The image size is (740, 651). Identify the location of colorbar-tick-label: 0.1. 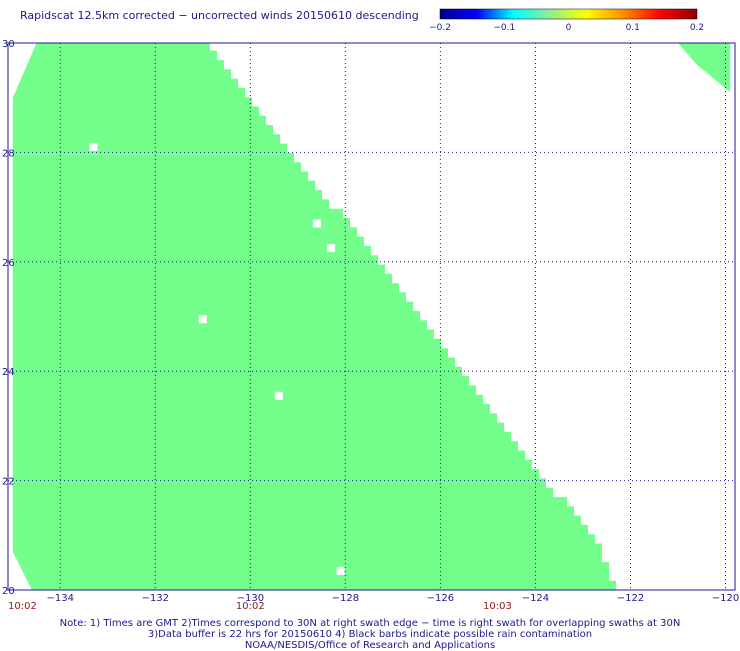
(633, 28).